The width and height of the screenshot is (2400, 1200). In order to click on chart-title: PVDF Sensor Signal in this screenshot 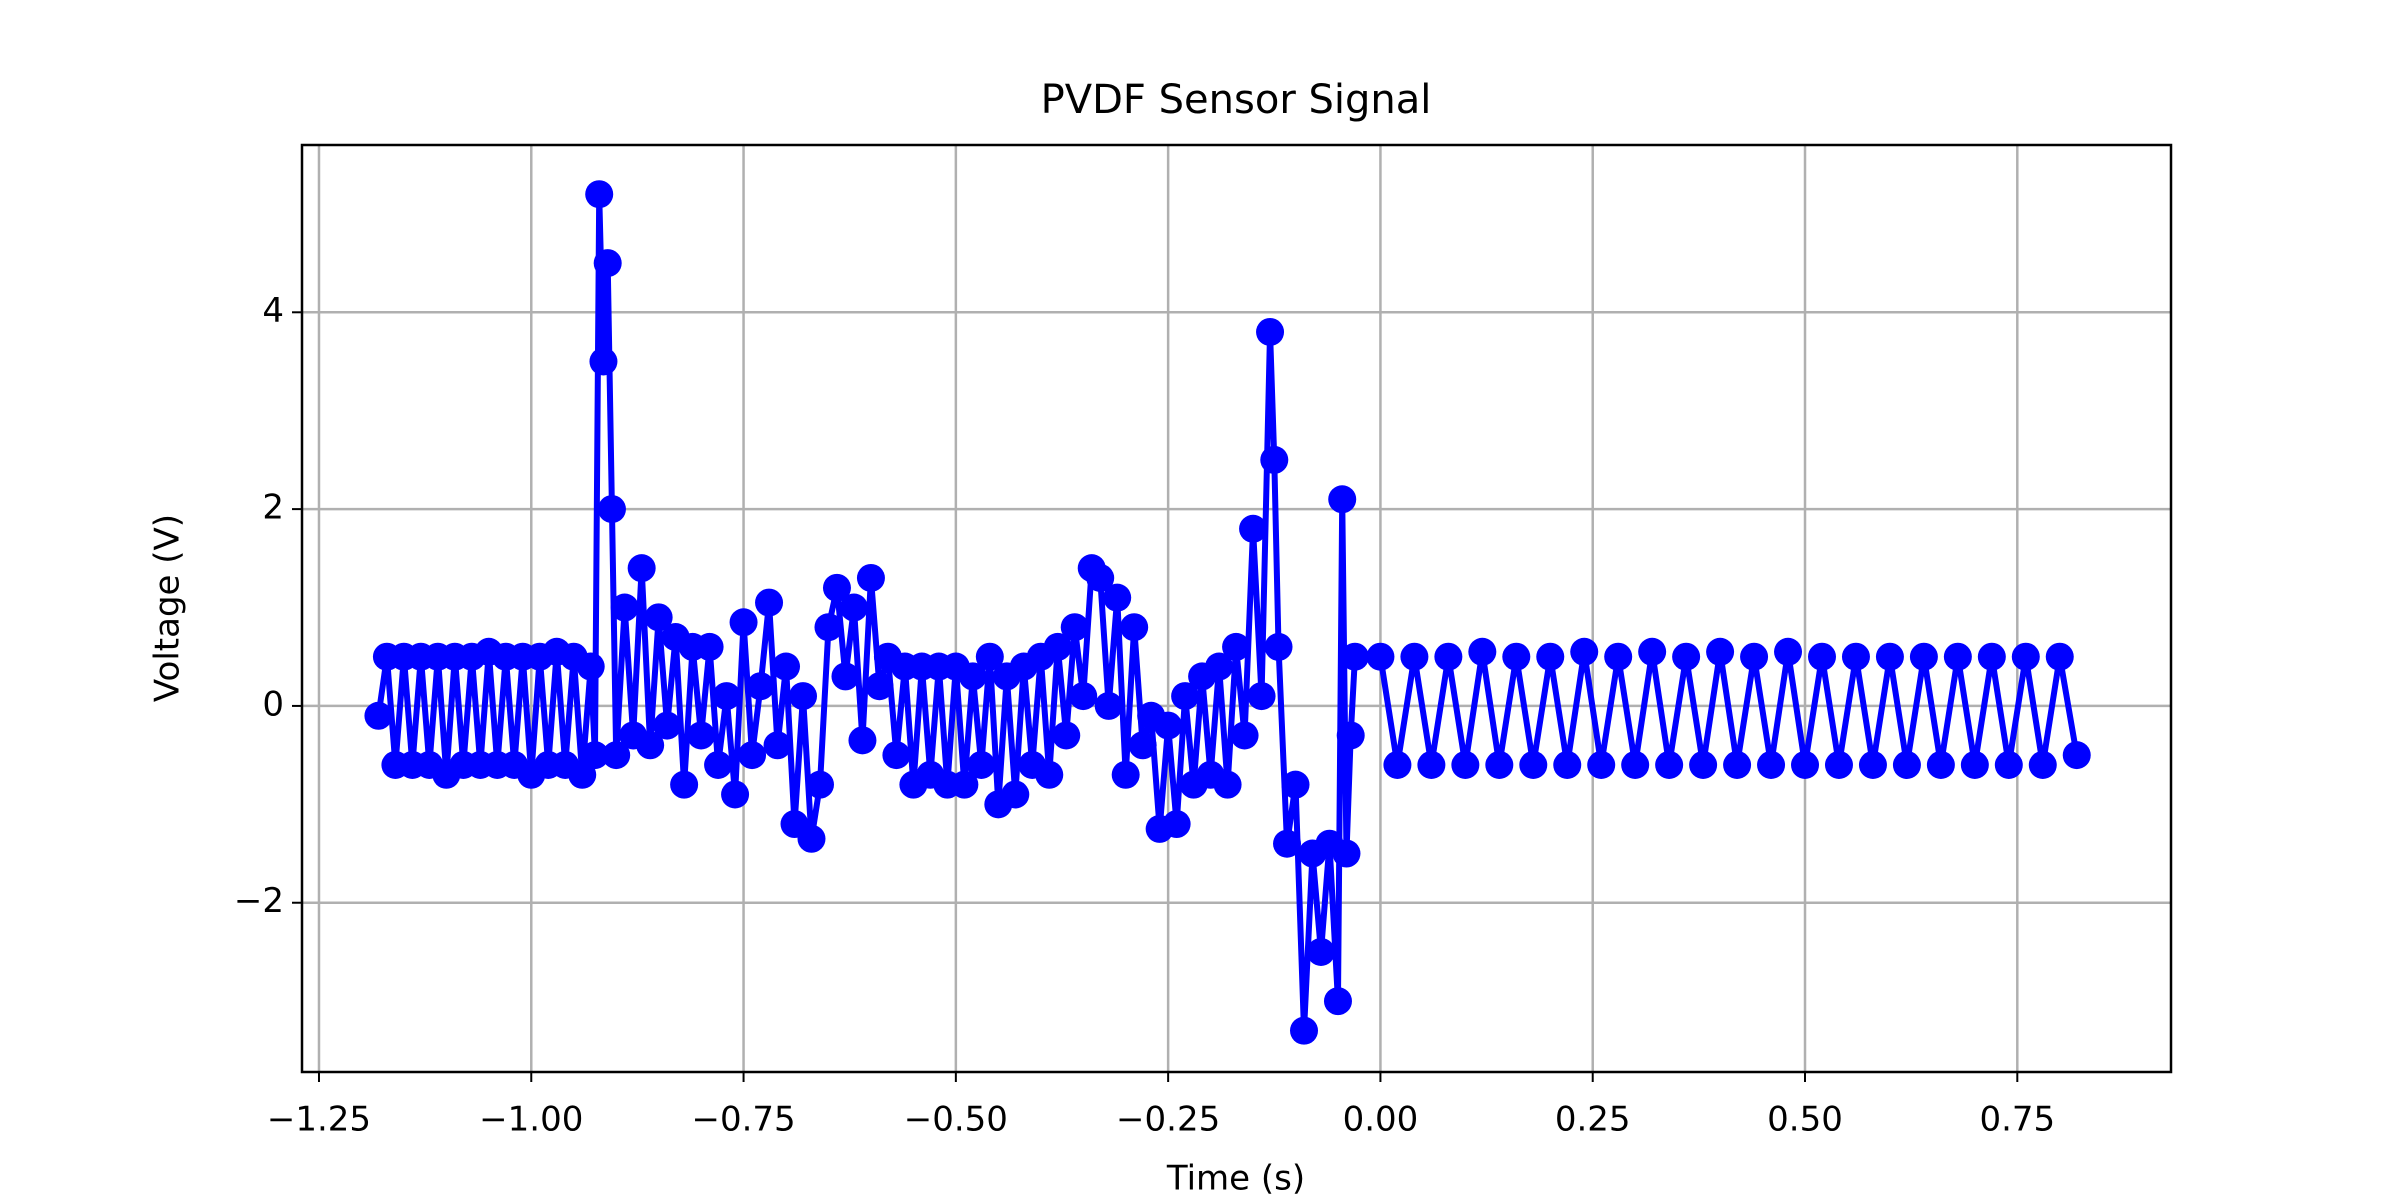, I will do `click(1236, 100)`.